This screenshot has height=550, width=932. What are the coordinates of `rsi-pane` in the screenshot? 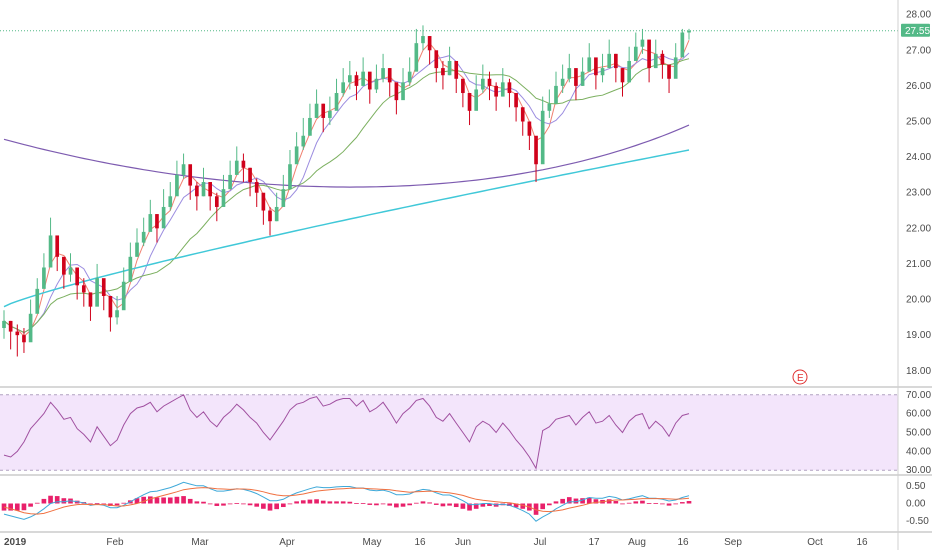 It's located at (449, 432).